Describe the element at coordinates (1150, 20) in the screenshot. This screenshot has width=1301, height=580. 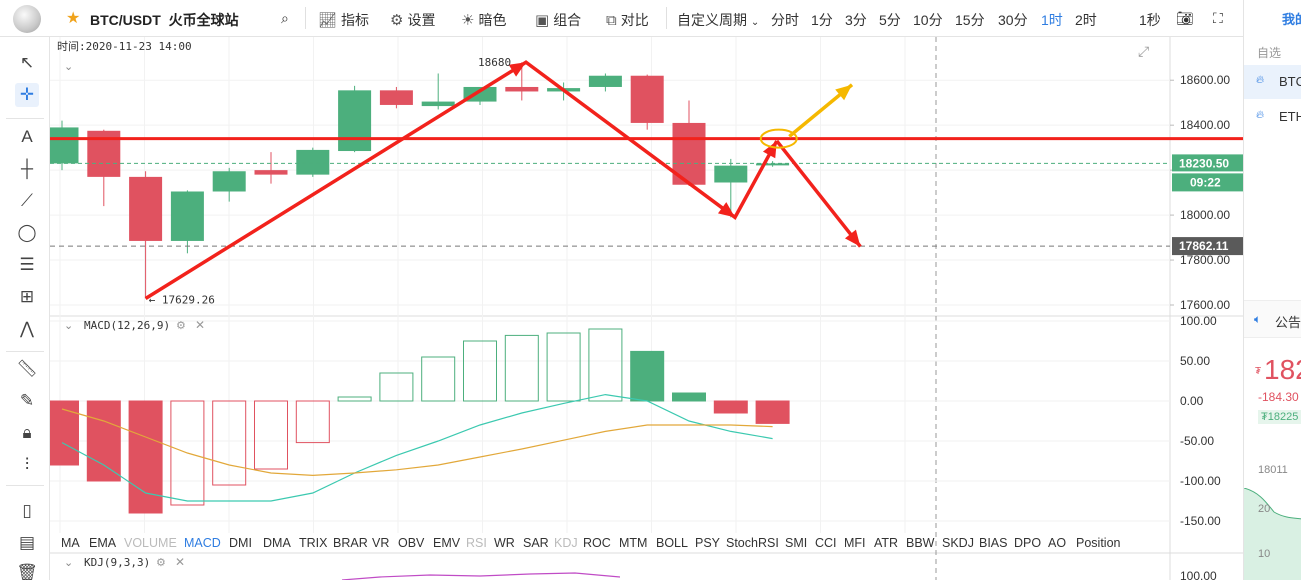
I see `interval-1s: 1秒` at that location.